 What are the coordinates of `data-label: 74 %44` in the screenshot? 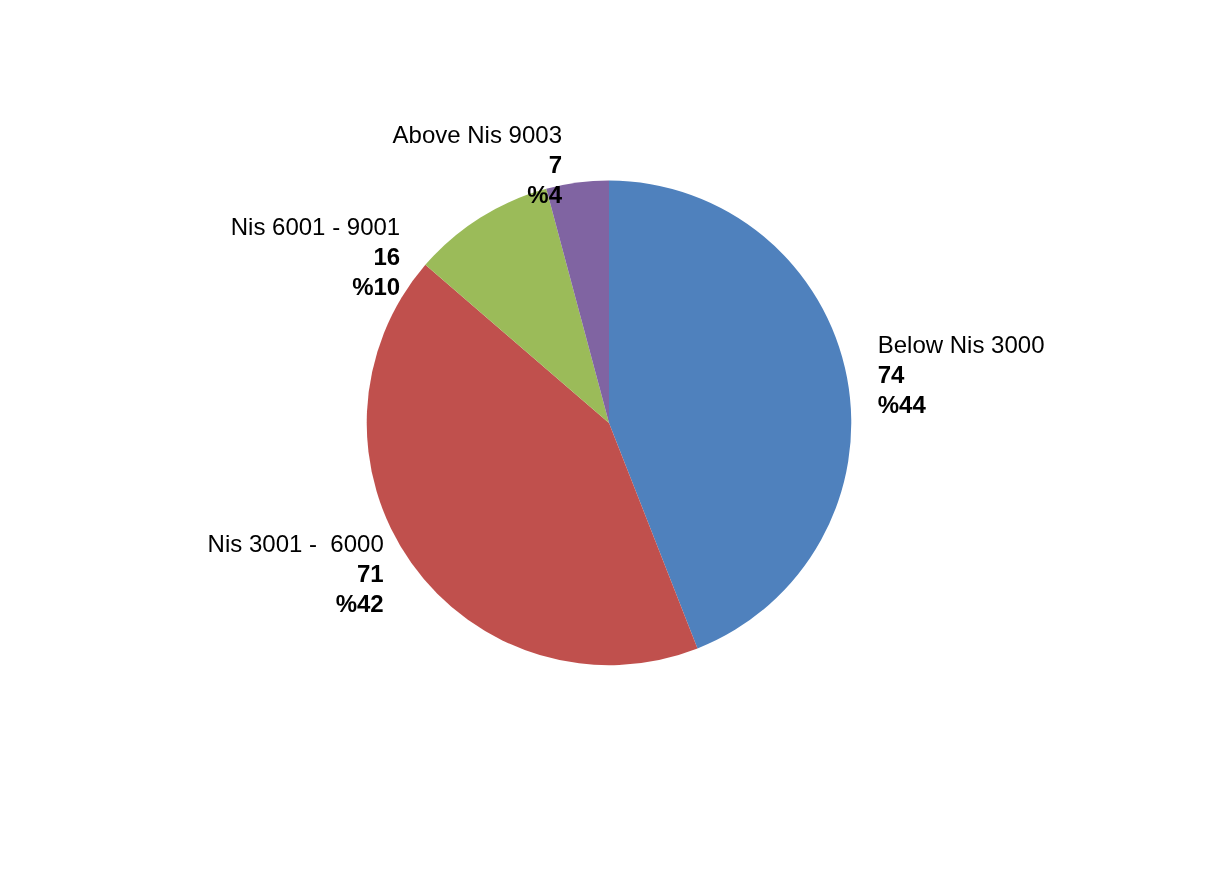 It's located at (902, 389).